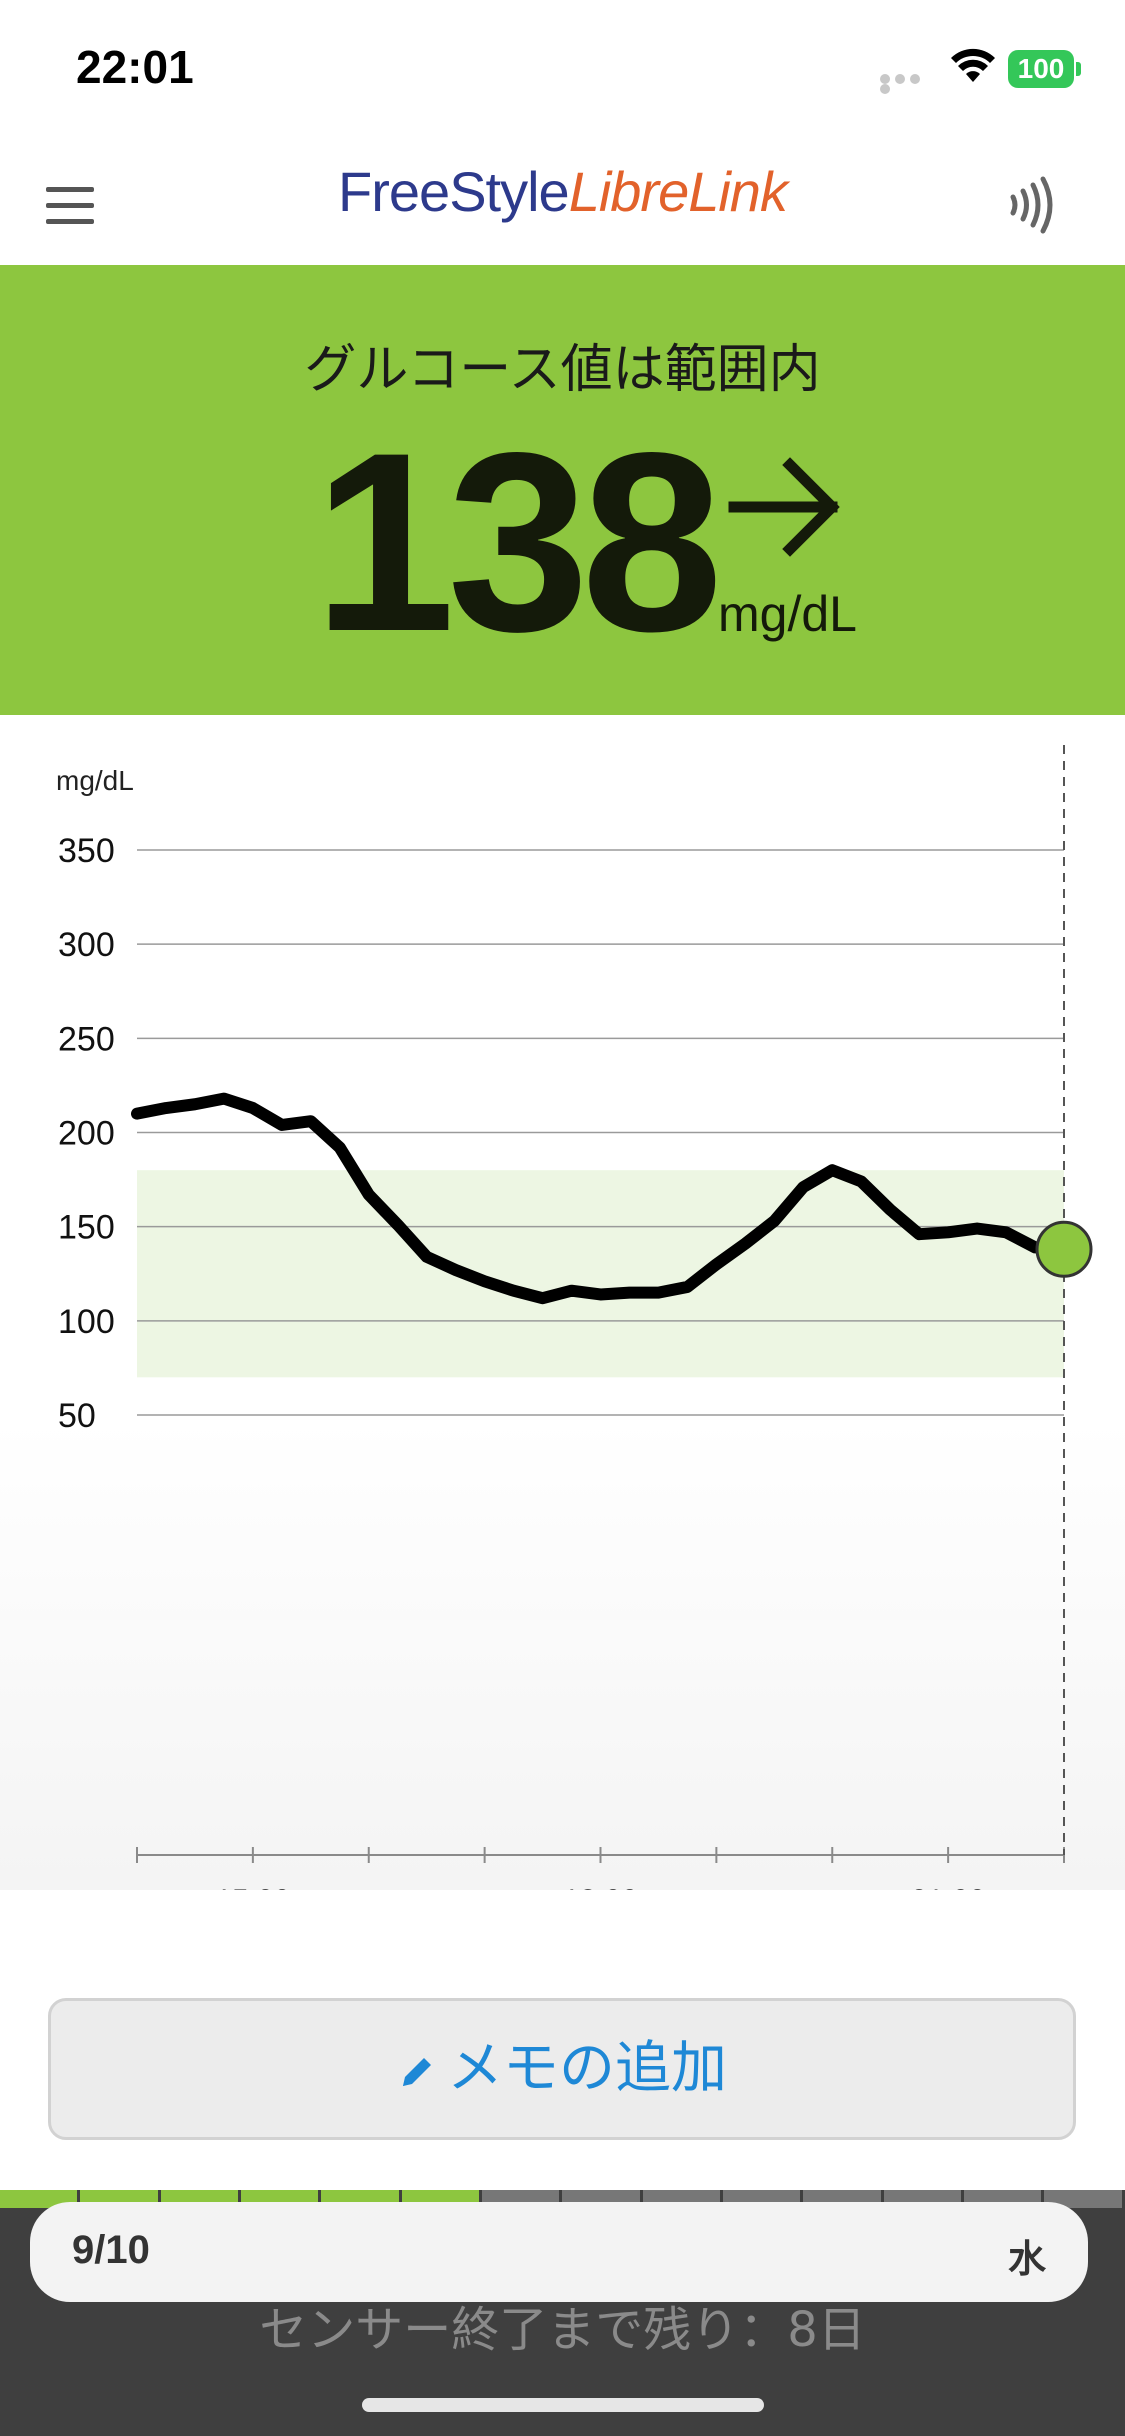  I want to click on y-tick-label: 350, so click(86, 851).